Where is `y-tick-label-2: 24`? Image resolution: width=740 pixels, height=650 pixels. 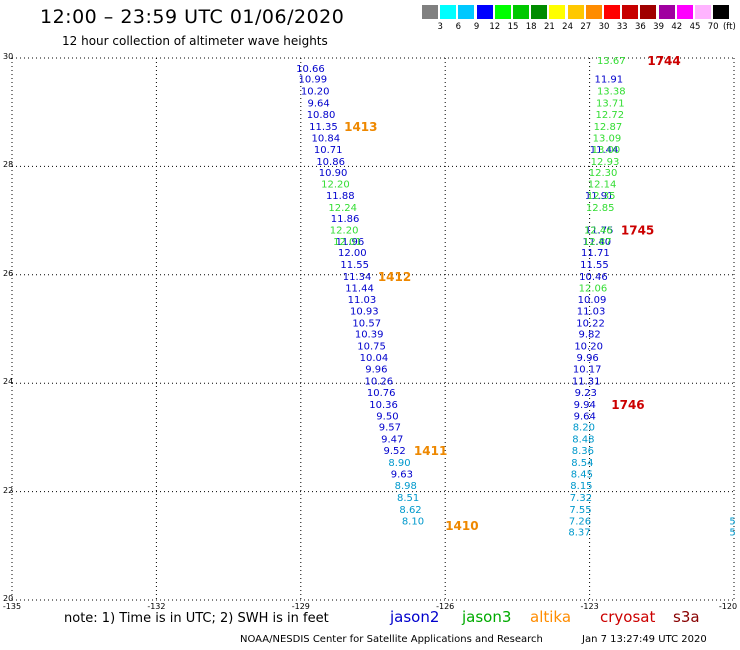
y-tick-label-2: 24 is located at coordinates (8, 382).